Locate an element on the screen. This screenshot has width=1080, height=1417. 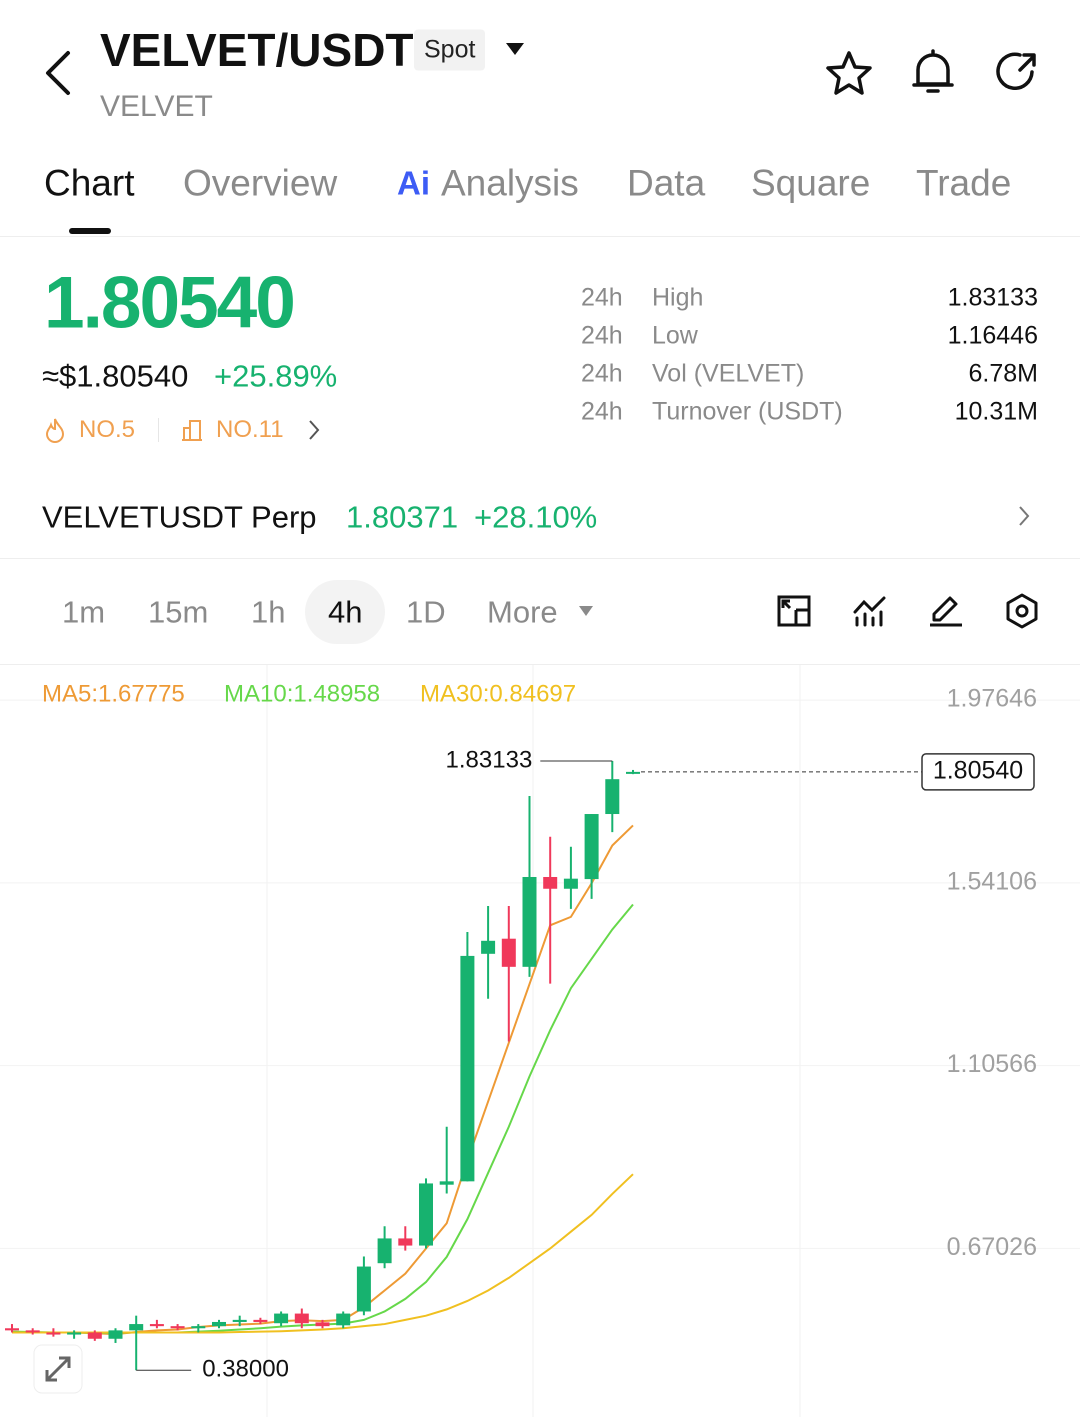
y-tick-label: 1.54106 is located at coordinates (992, 881).